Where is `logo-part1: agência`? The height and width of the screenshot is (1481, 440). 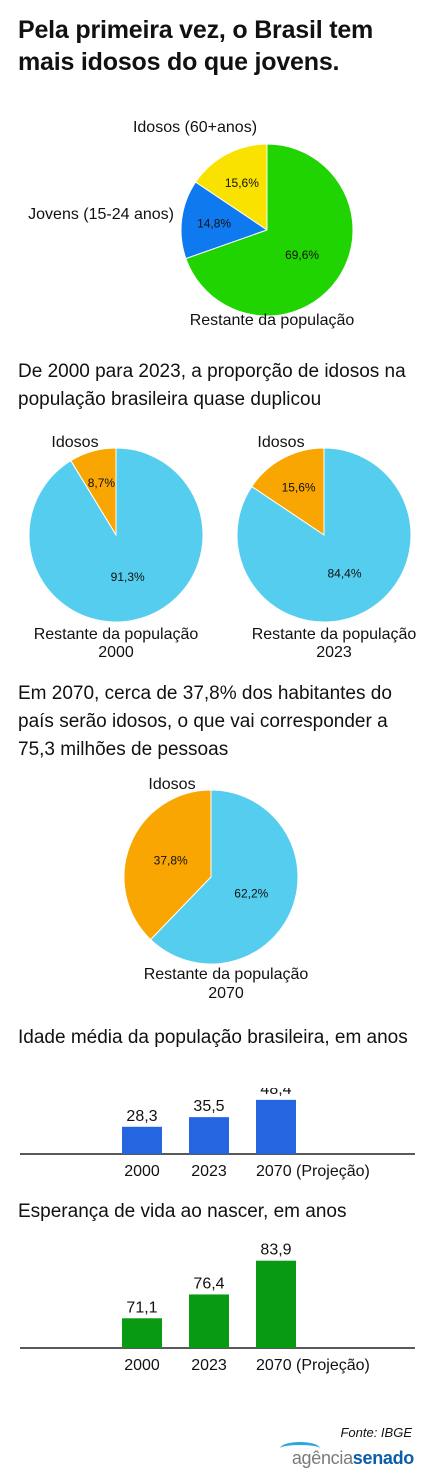
logo-part1: agência is located at coordinates (322, 1458).